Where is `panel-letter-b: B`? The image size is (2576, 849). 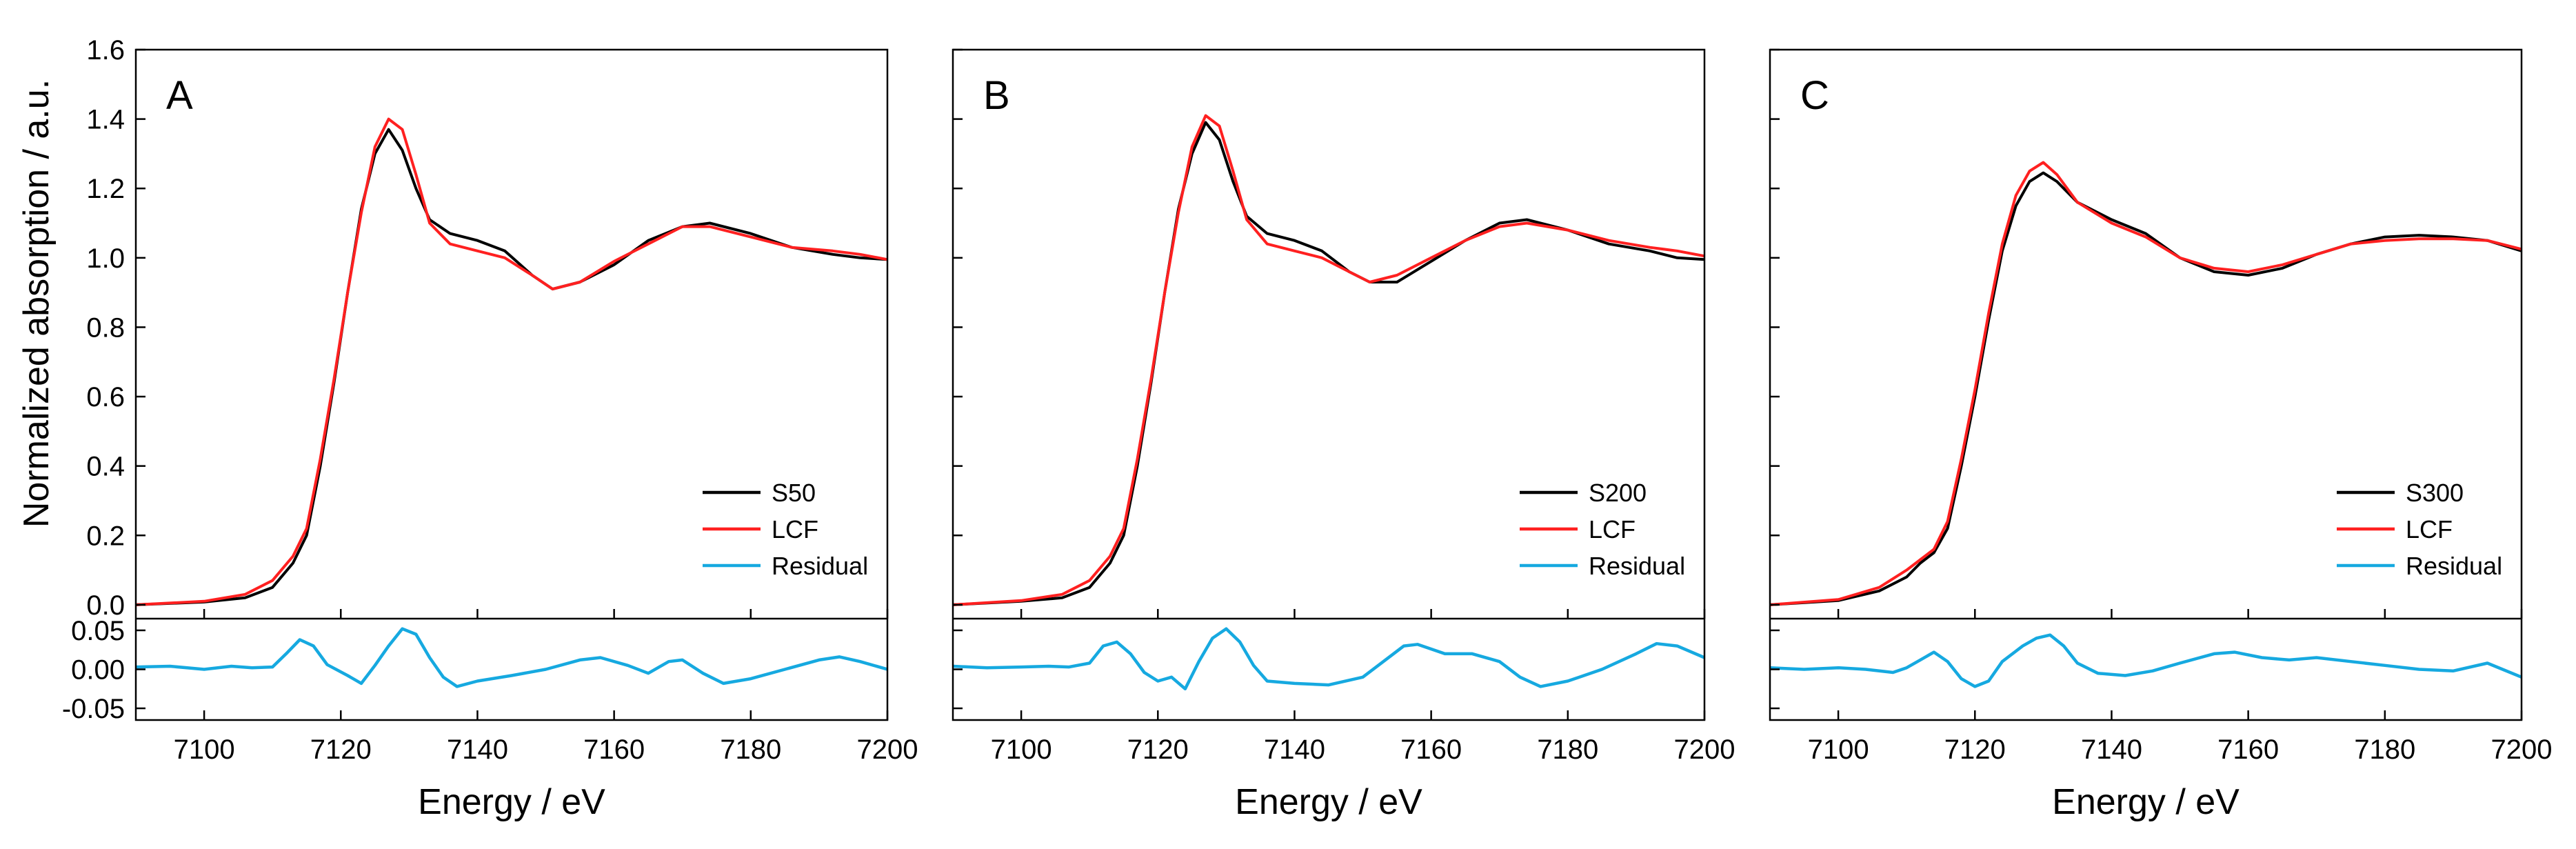
panel-letter-b: B is located at coordinates (996, 95).